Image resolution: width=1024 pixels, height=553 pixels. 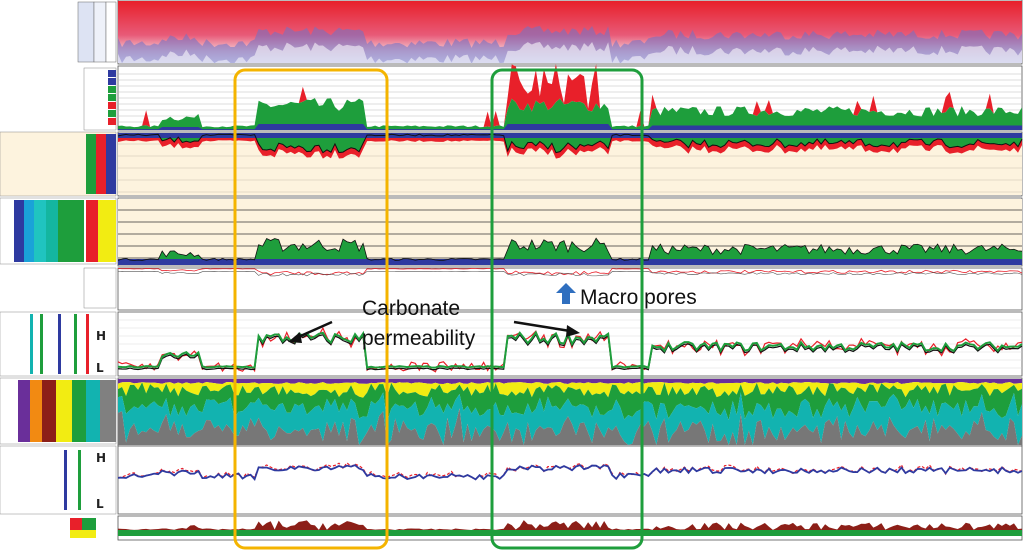 What do you see at coordinates (570, 249) in the screenshot?
I see `cum2-outline` at bounding box center [570, 249].